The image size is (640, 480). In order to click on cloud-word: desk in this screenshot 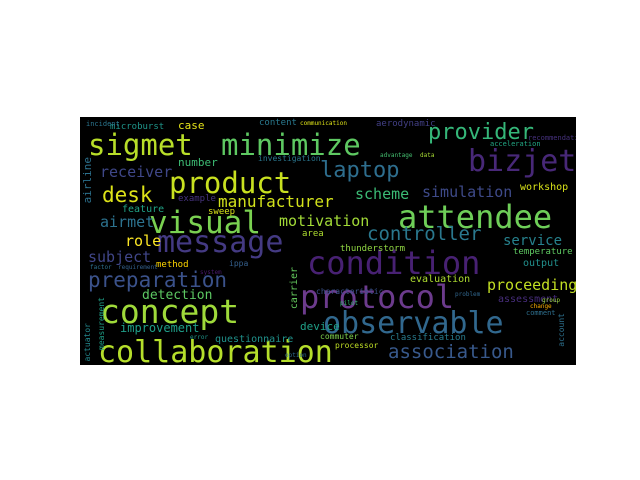, I will do `click(127, 195)`.